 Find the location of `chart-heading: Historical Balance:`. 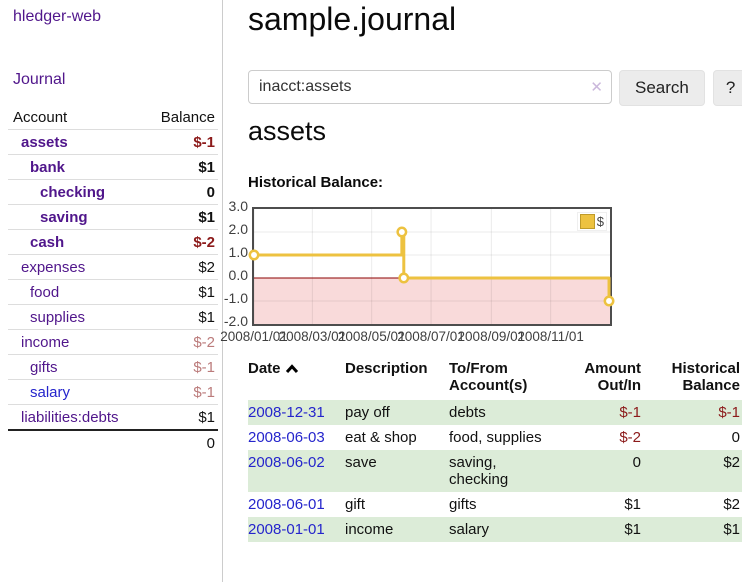

chart-heading: Historical Balance: is located at coordinates (316, 182).